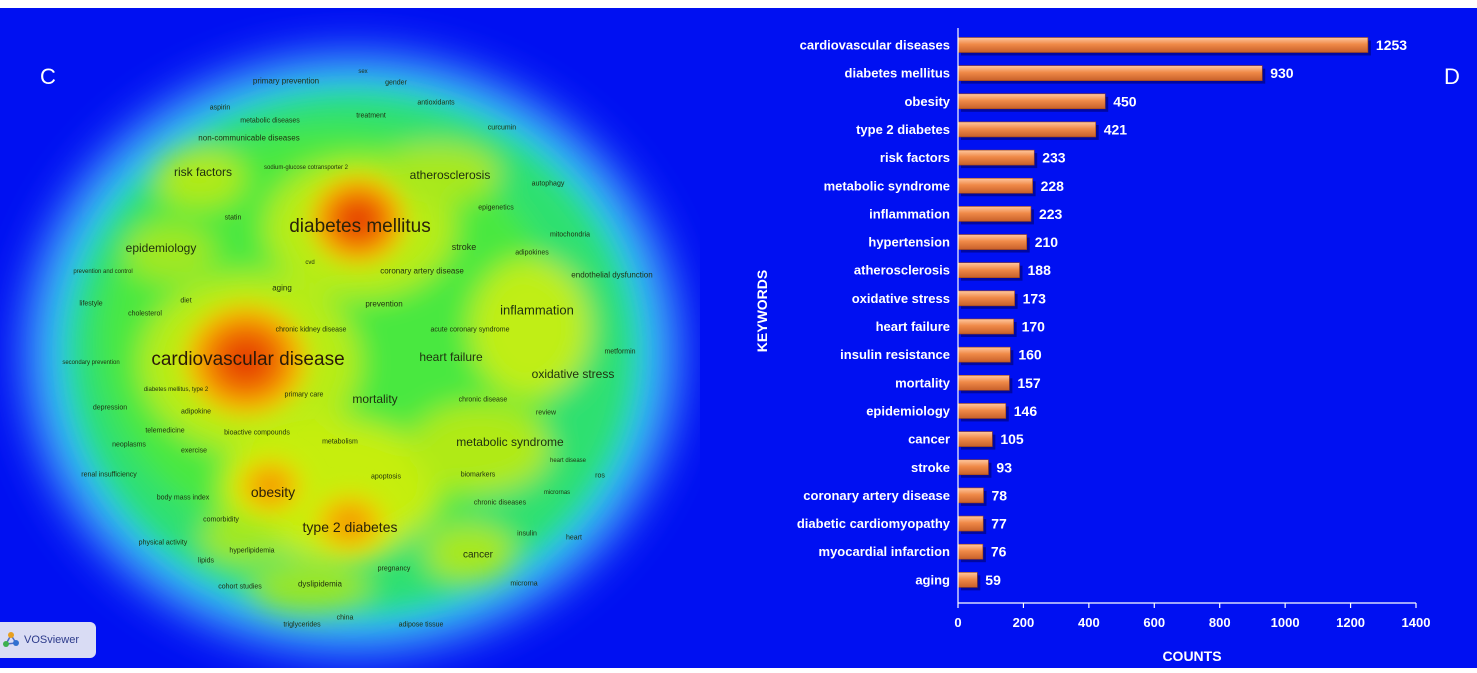 The width and height of the screenshot is (1477, 673). Describe the element at coordinates (183, 498) in the screenshot. I see `term-label: body mass index` at that location.